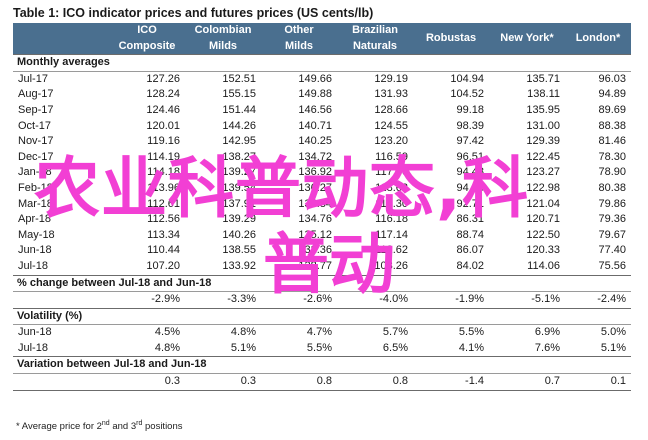 Image resolution: width=648 pixels, height=440 pixels. What do you see at coordinates (470, 156) in the screenshot?
I see `table-cell: 96.51` at bounding box center [470, 156].